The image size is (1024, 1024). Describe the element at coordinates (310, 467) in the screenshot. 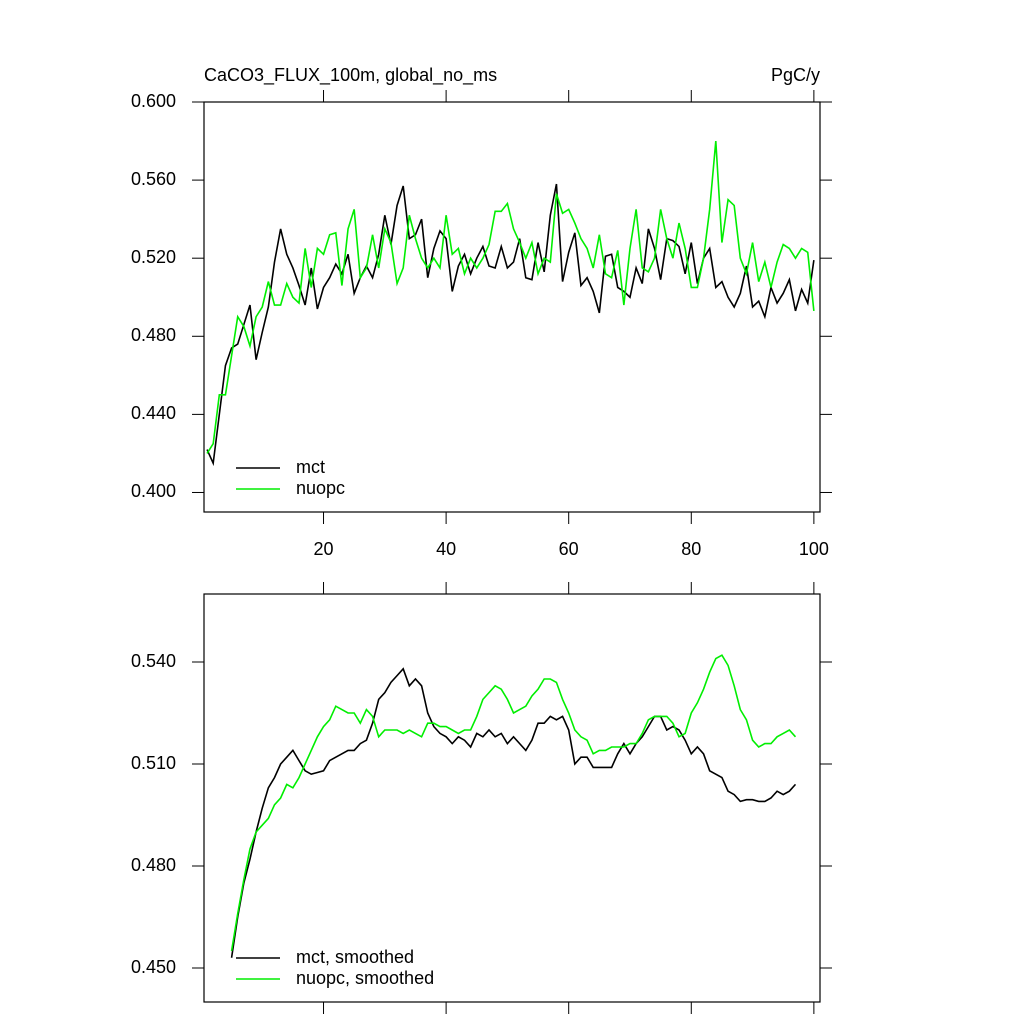

I see `legend-label: mct` at that location.